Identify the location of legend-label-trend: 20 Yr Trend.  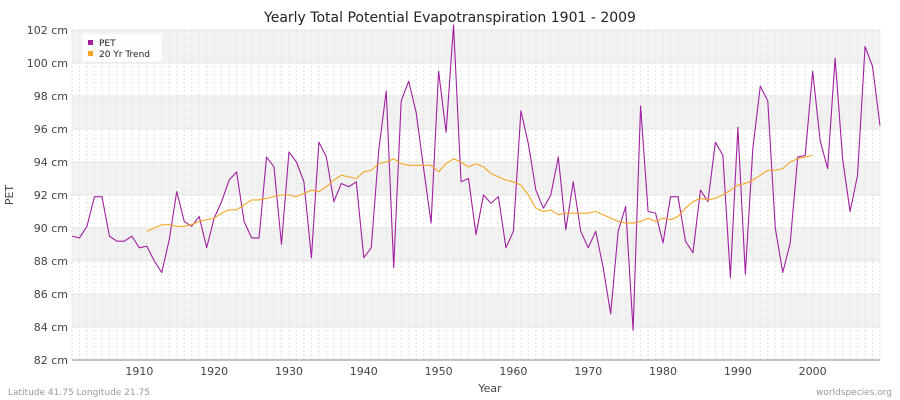
(124, 55).